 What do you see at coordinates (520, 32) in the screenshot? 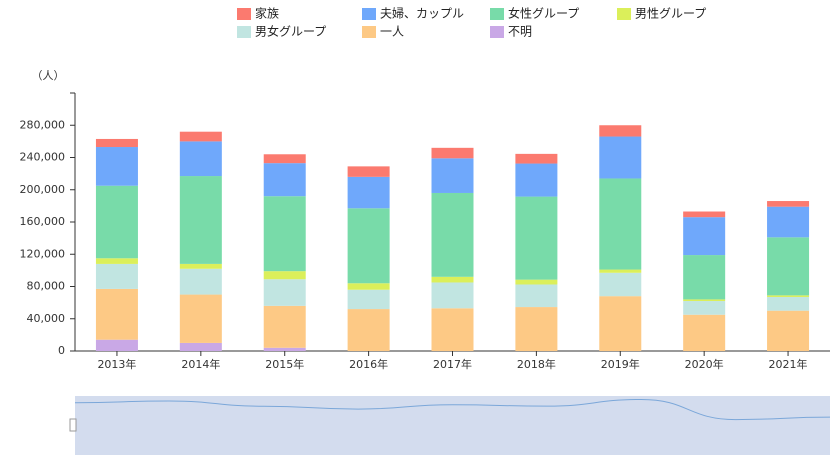
I see `legend-label: 不明` at bounding box center [520, 32].